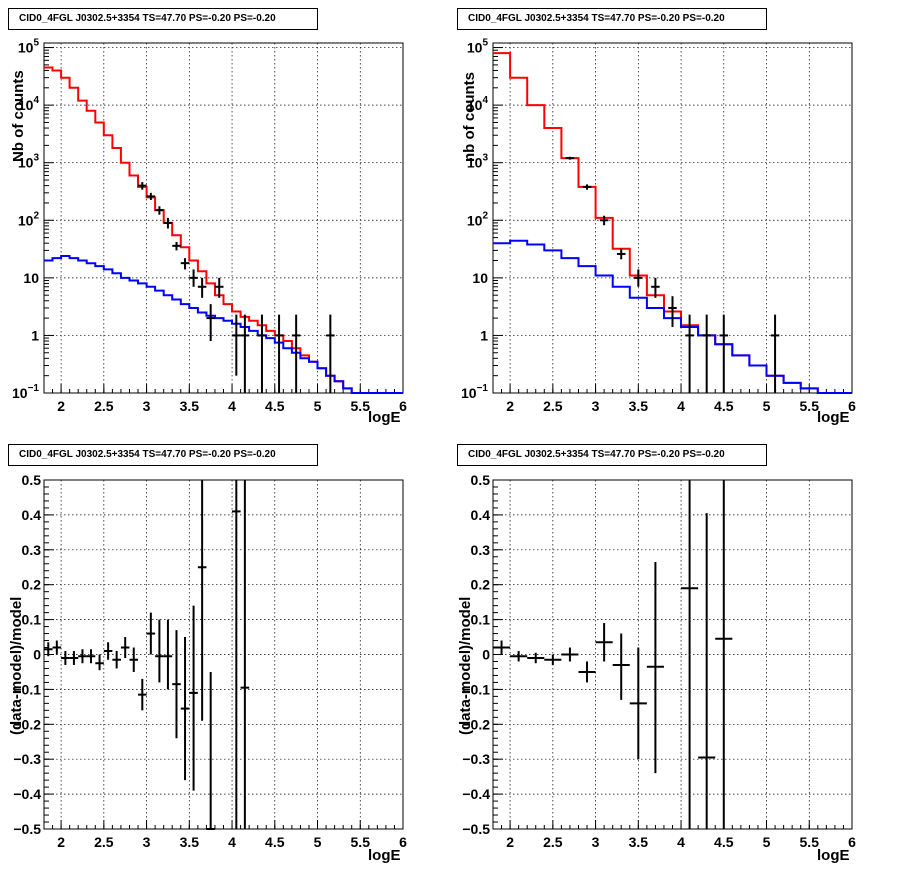 The height and width of the screenshot is (875, 898). What do you see at coordinates (35, 335) in the screenshot?
I see `y-tick-label: 1` at bounding box center [35, 335].